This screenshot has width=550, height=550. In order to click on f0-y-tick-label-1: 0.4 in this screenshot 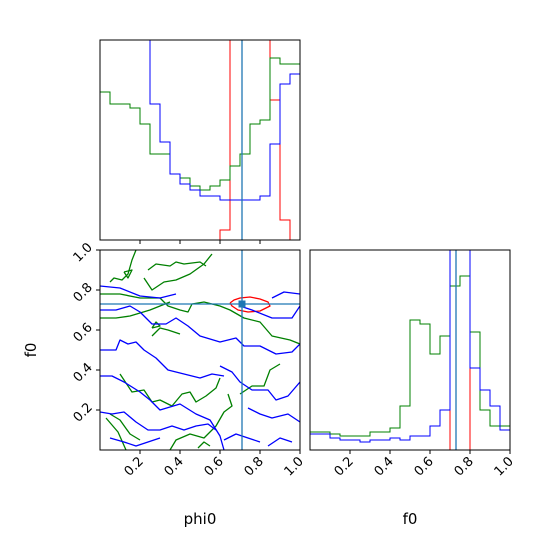, I will do `click(83, 372)`.